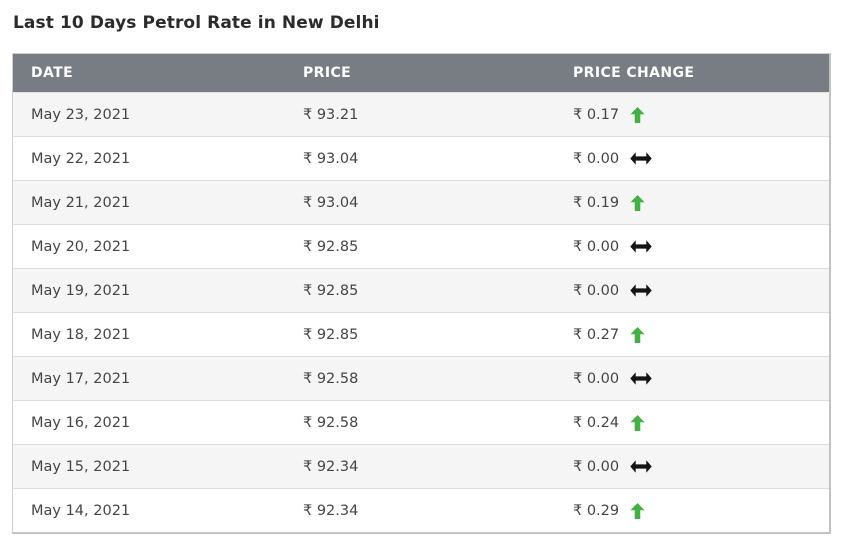 The image size is (850, 550). Describe the element at coordinates (421, 510) in the screenshot. I see `table-row: May 14, 2021 ₹ 92.34 ₹ 0.29` at that location.